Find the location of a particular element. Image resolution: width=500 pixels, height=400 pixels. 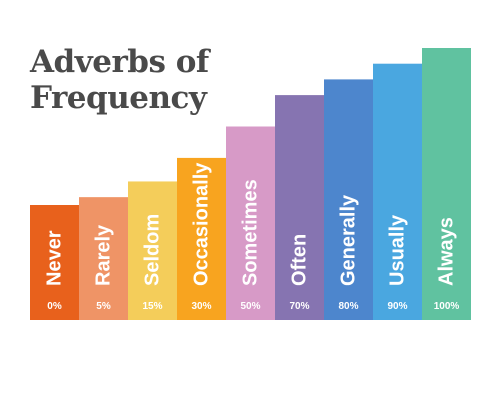

bar-group: Sometimes 50% is located at coordinates (250, 223).